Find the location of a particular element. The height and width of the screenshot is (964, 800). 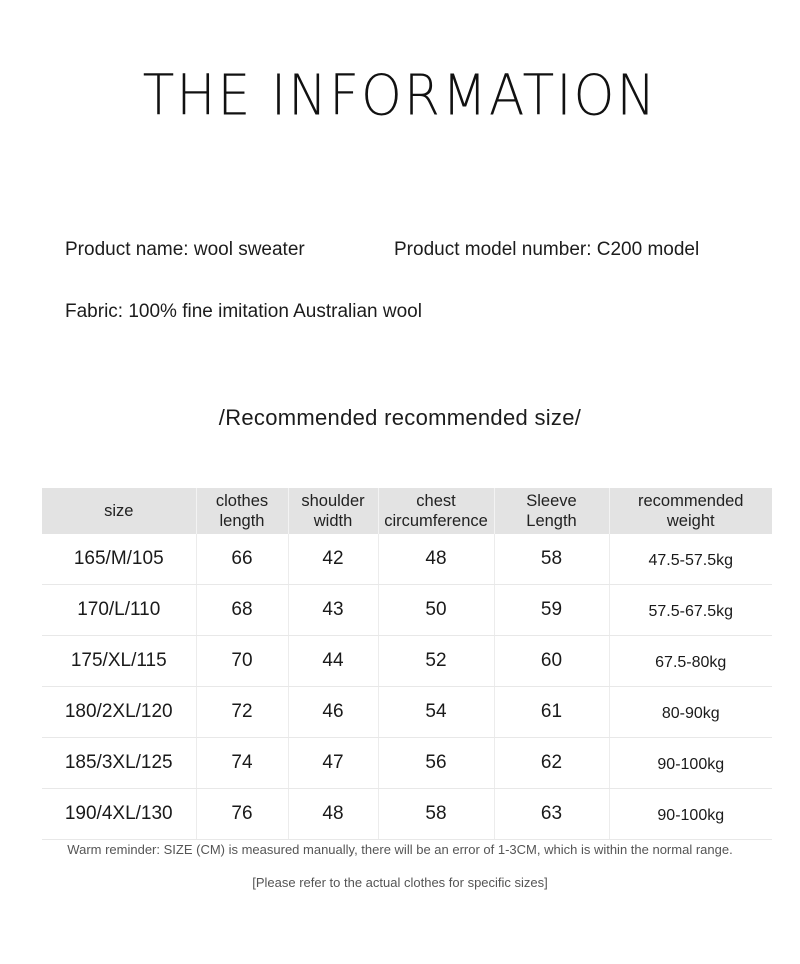

cell-chest: 52 is located at coordinates (436, 661).